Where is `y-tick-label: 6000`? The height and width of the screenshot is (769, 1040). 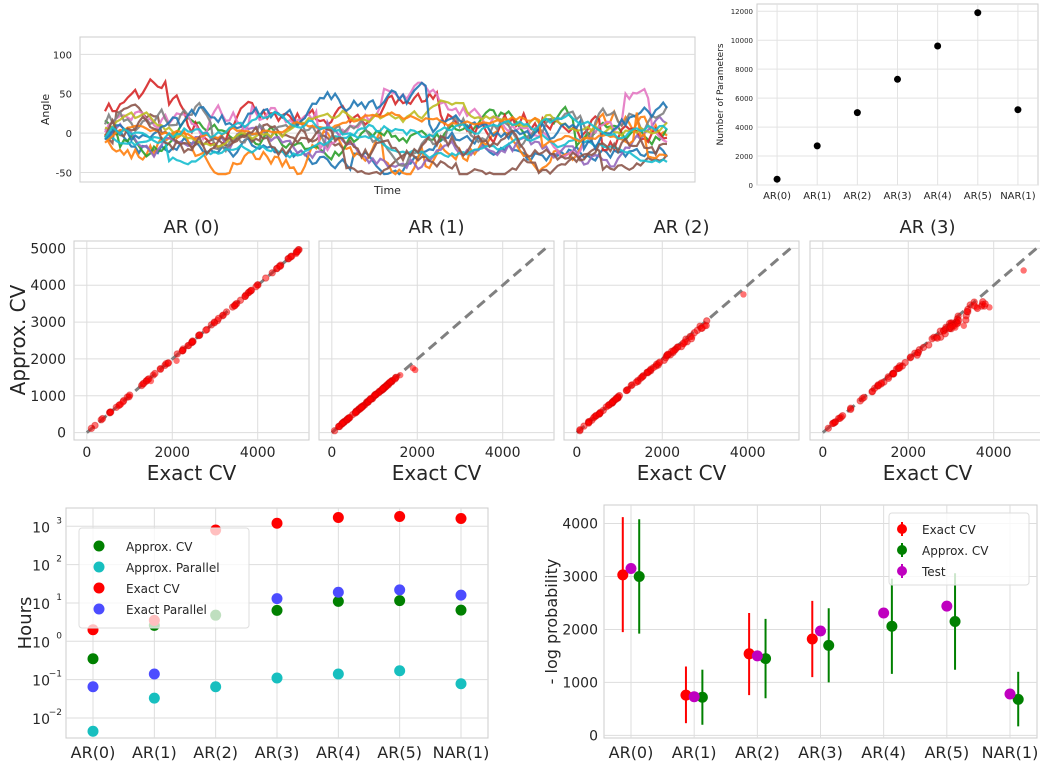 y-tick-label: 6000 is located at coordinates (744, 99).